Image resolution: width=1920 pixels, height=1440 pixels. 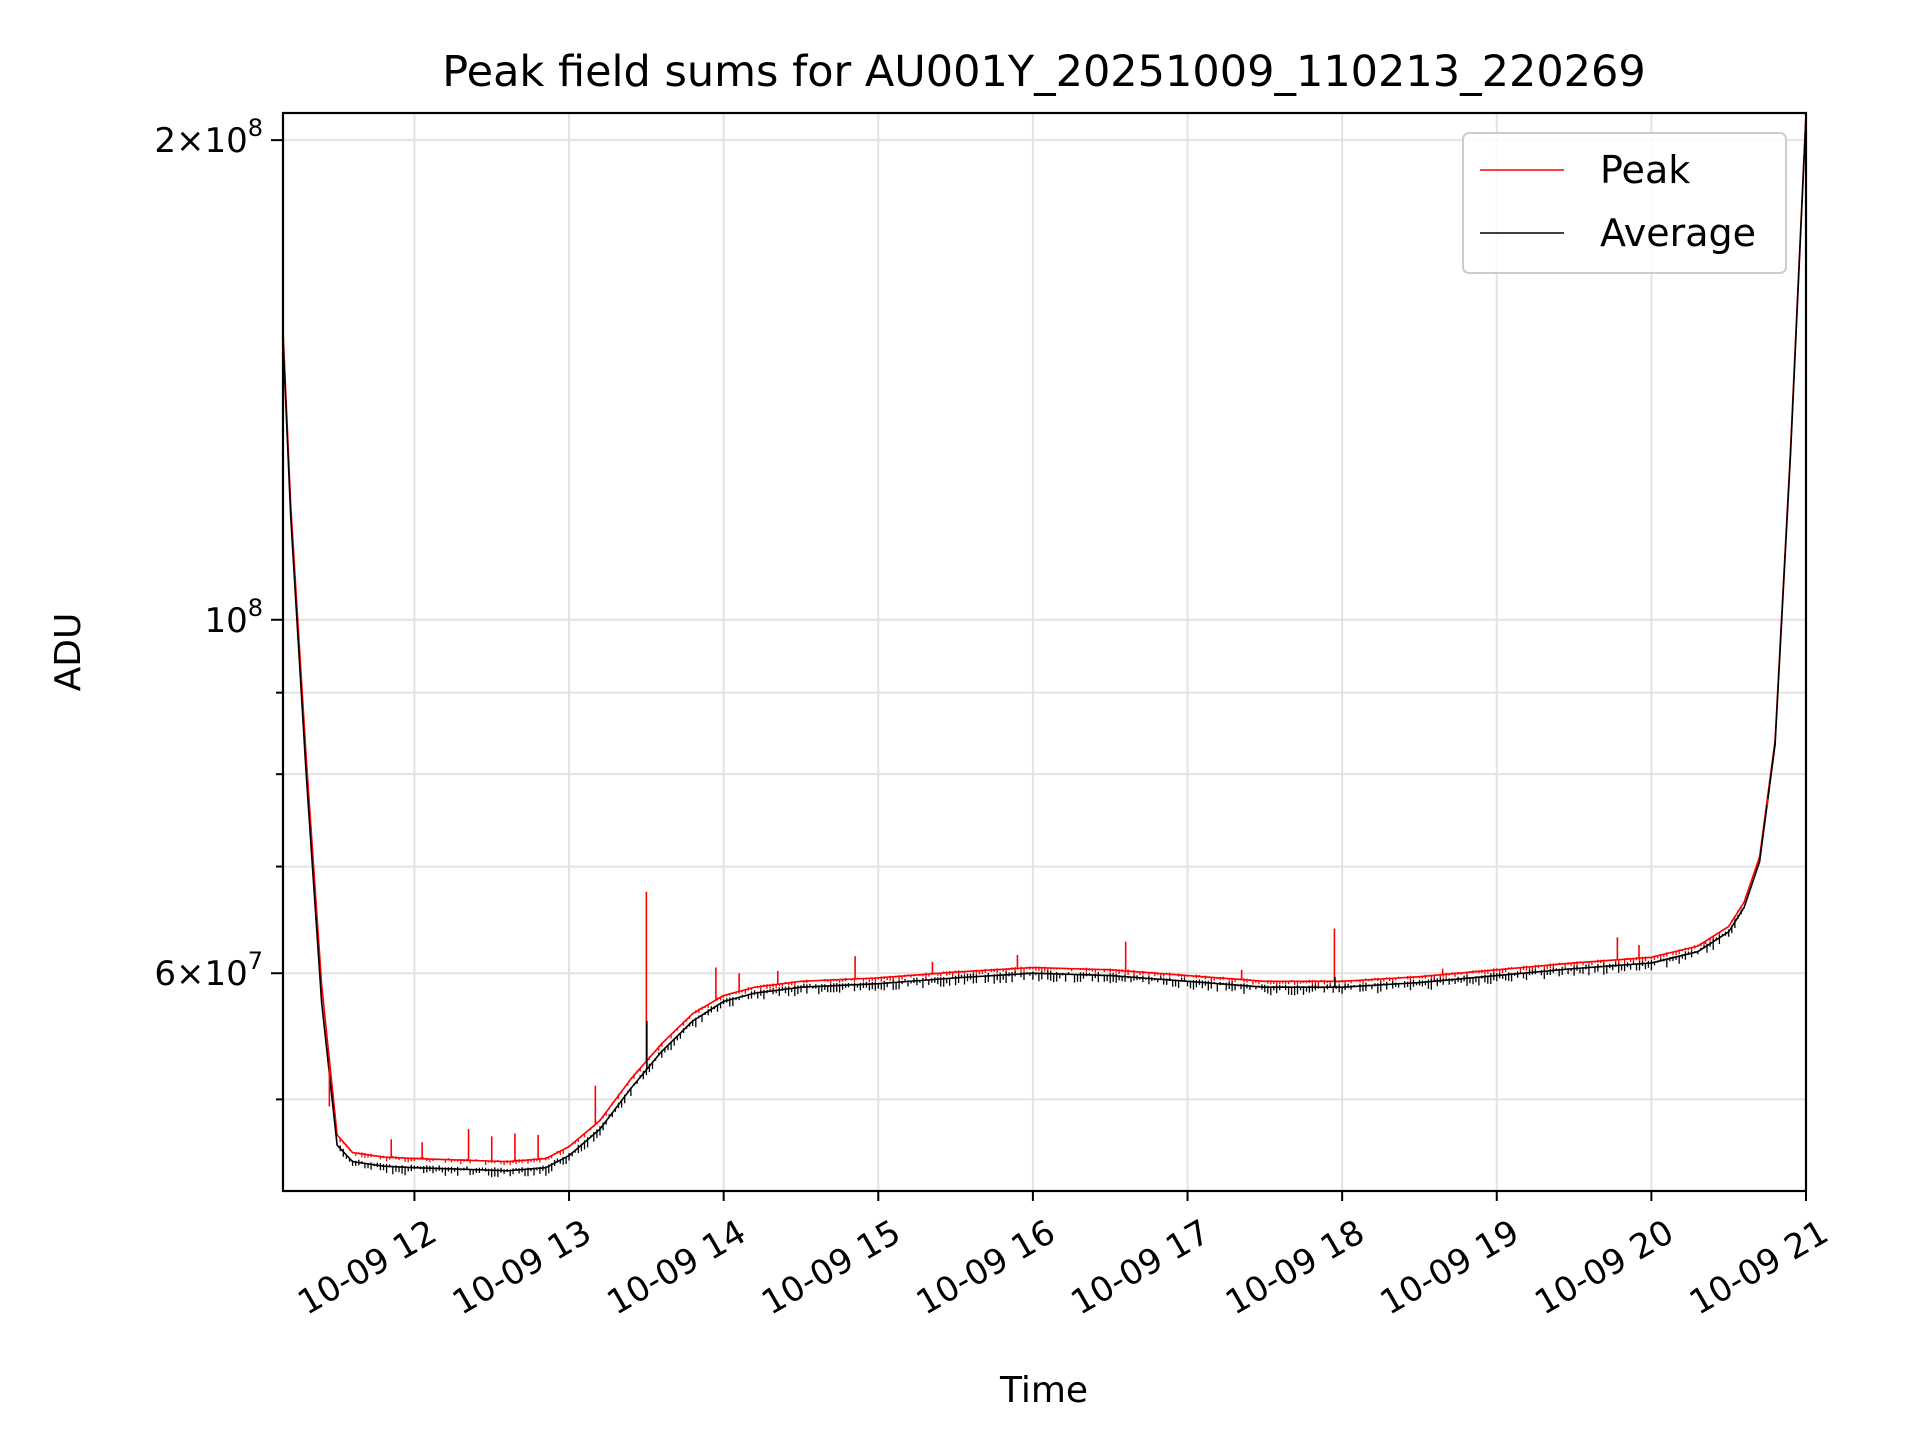 I want to click on y-tick-label: 108, so click(x=233, y=617).